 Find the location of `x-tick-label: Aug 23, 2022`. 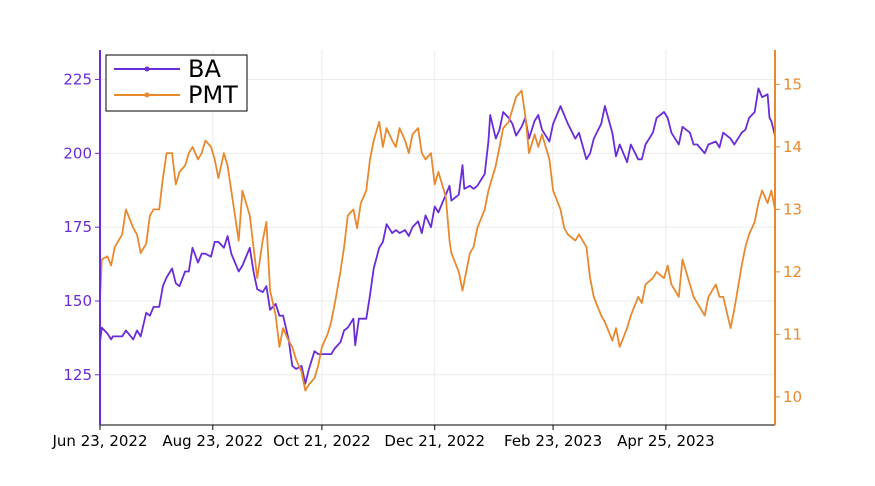

x-tick-label: Aug 23, 2022 is located at coordinates (212, 441).